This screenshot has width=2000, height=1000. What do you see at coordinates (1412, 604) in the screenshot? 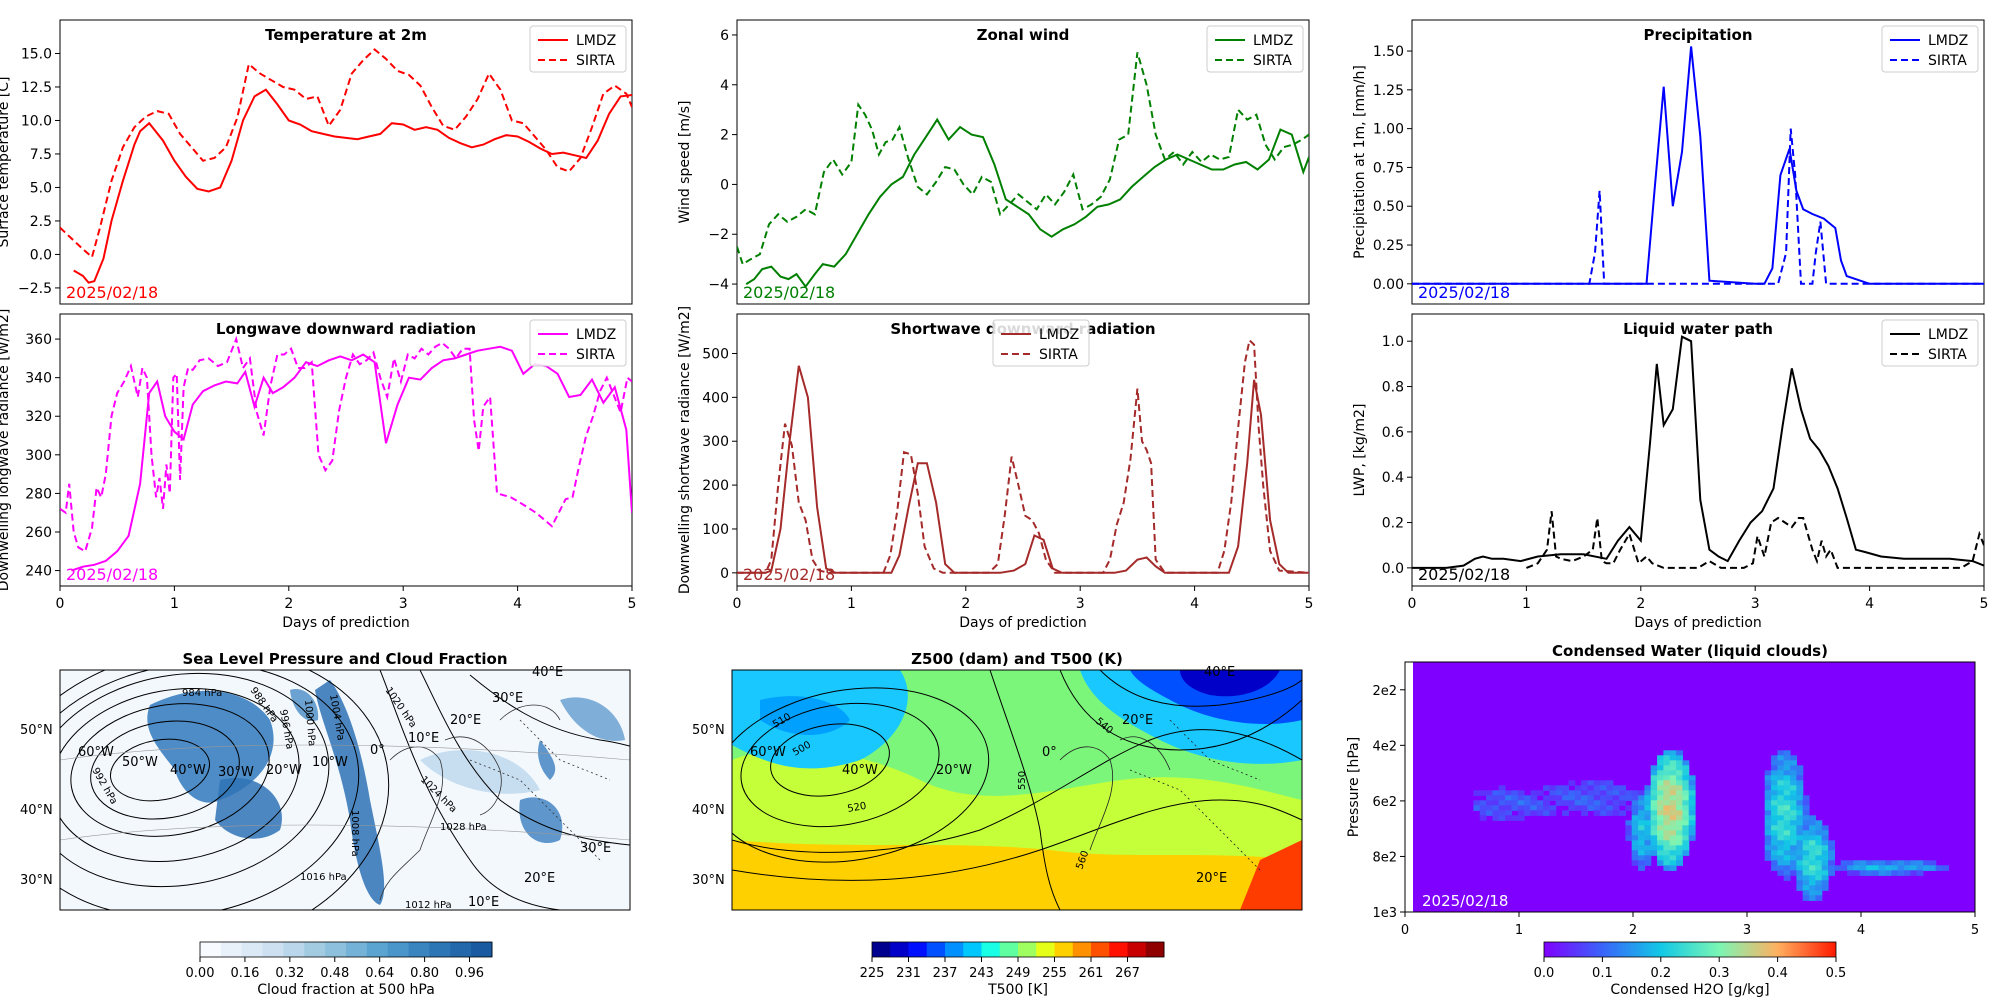
I see `x-tick-label: 0` at bounding box center [1412, 604].